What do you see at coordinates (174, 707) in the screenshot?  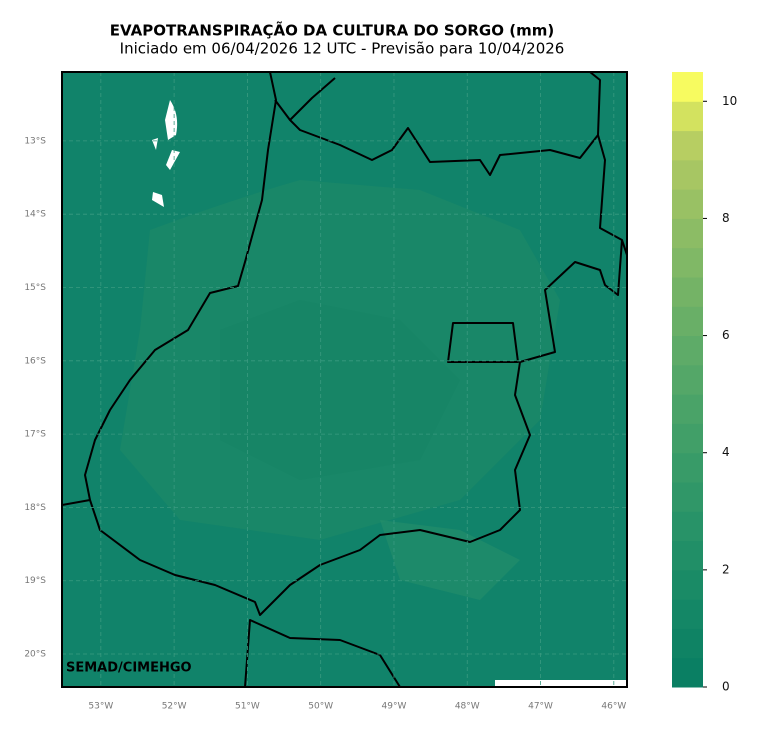 I see `lon-tick-label: 52°W` at bounding box center [174, 707].